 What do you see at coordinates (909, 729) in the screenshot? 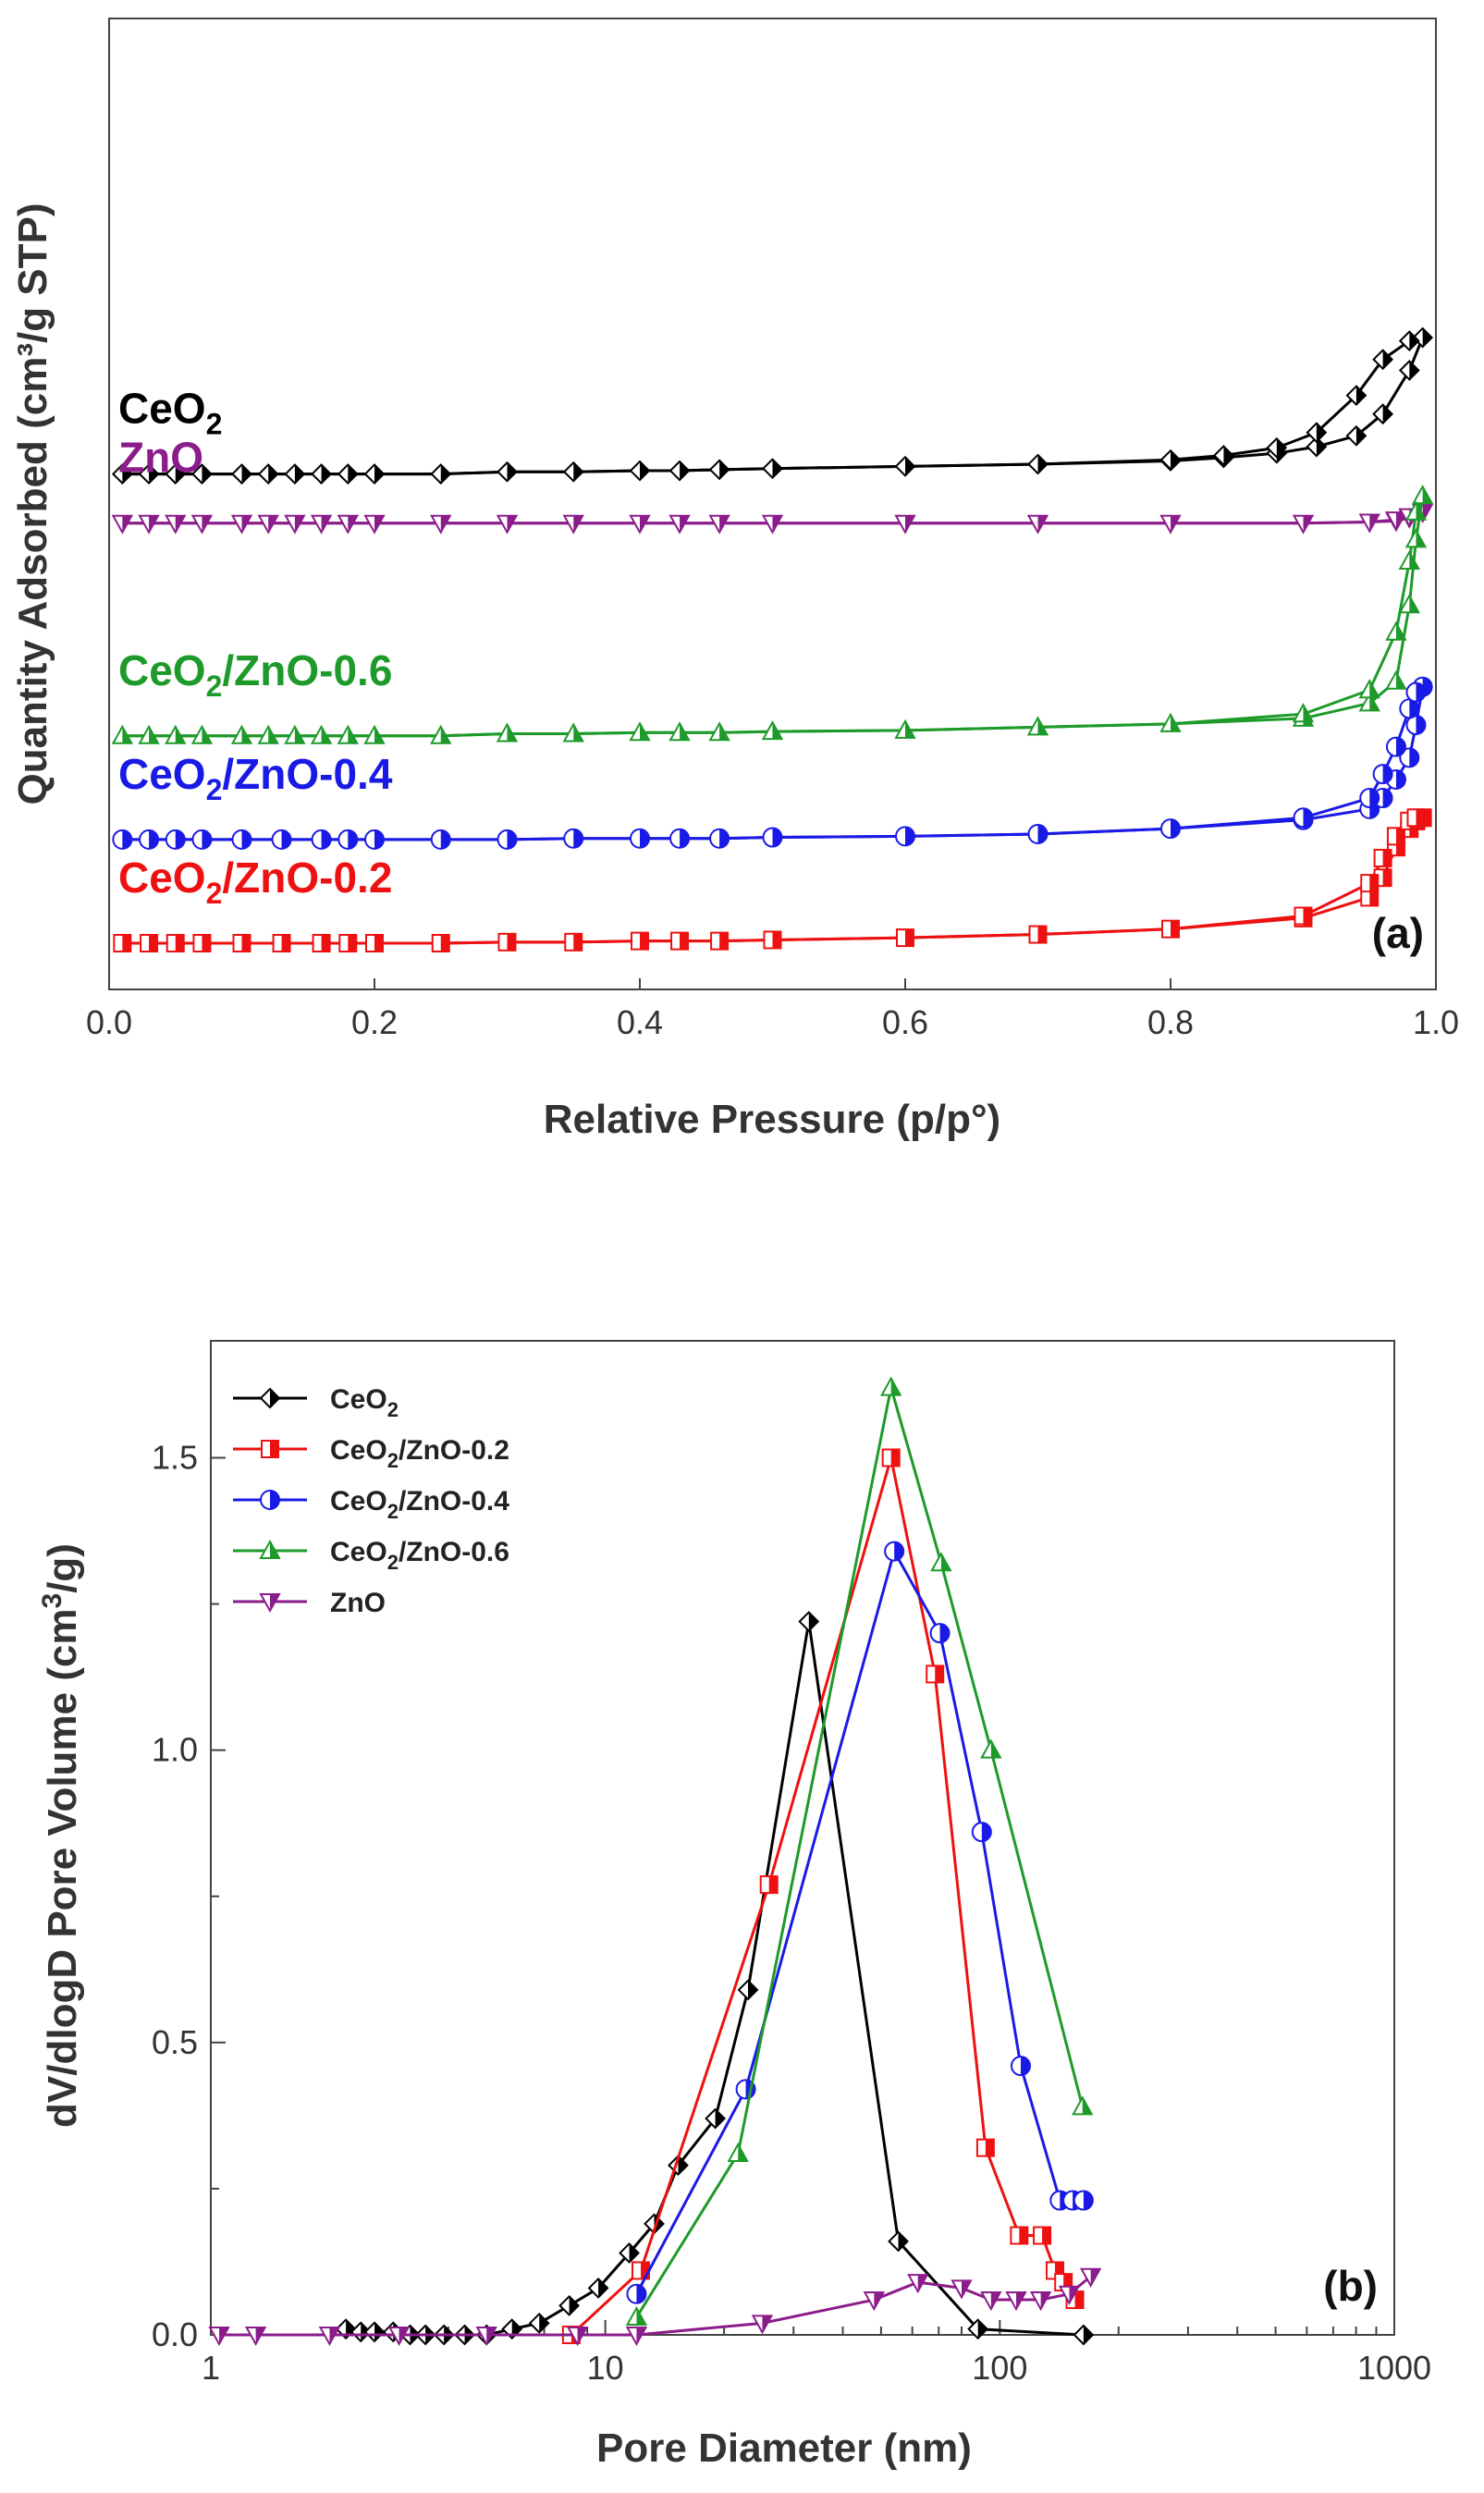
I see `chart-a-ceo2-zno-0-6-adsorption-point-17-fill` at bounding box center [909, 729].